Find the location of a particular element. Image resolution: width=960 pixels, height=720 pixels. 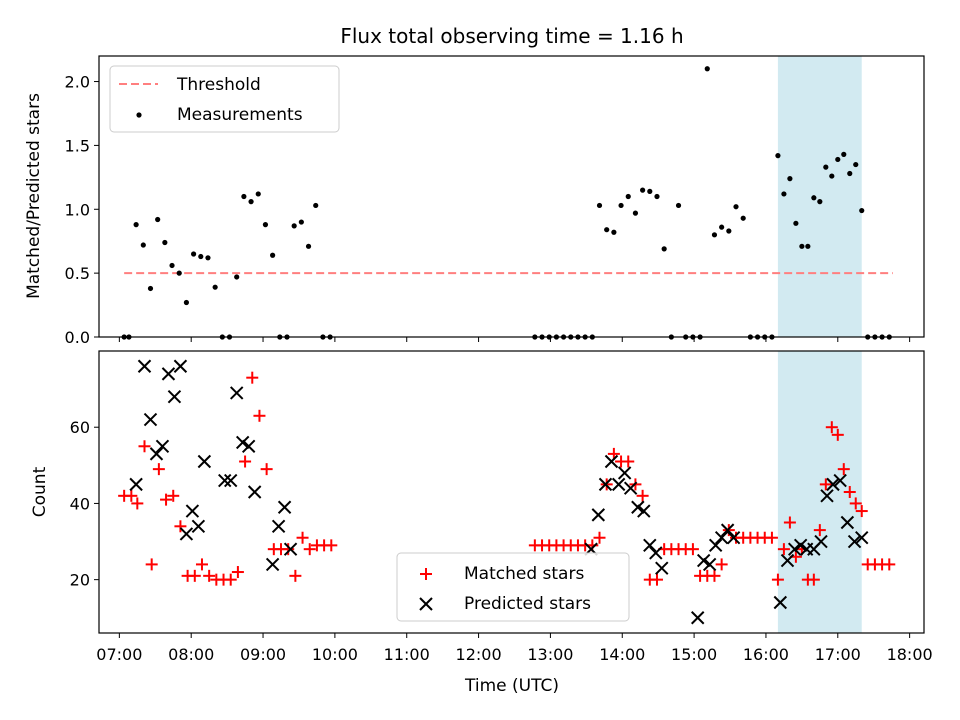

count-y-tick-label: 20 is located at coordinates (80, 580).